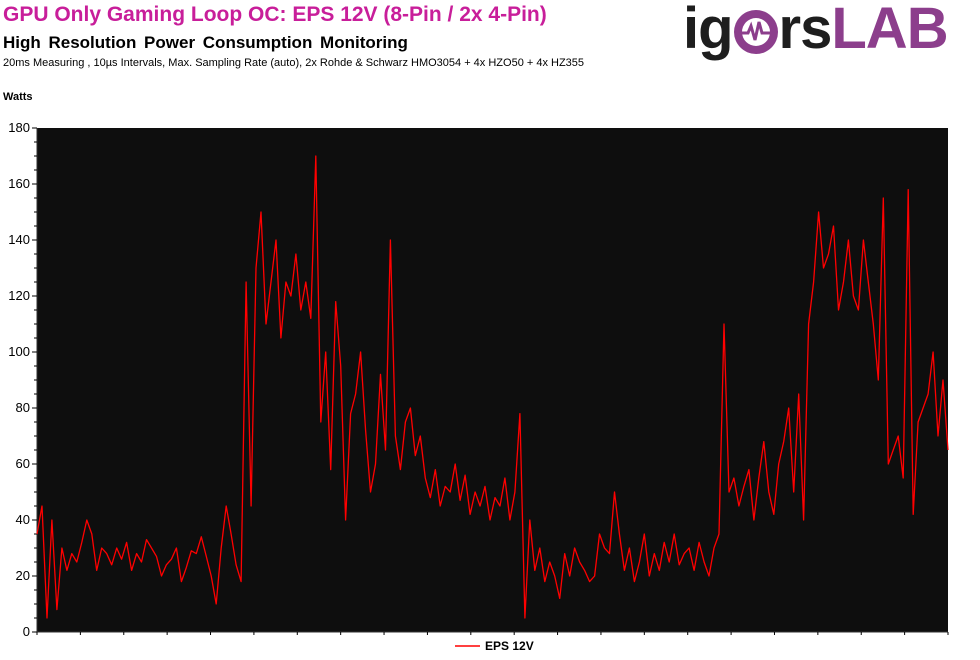 The width and height of the screenshot is (980, 660). I want to click on logo-pulse-icon, so click(755, 32).